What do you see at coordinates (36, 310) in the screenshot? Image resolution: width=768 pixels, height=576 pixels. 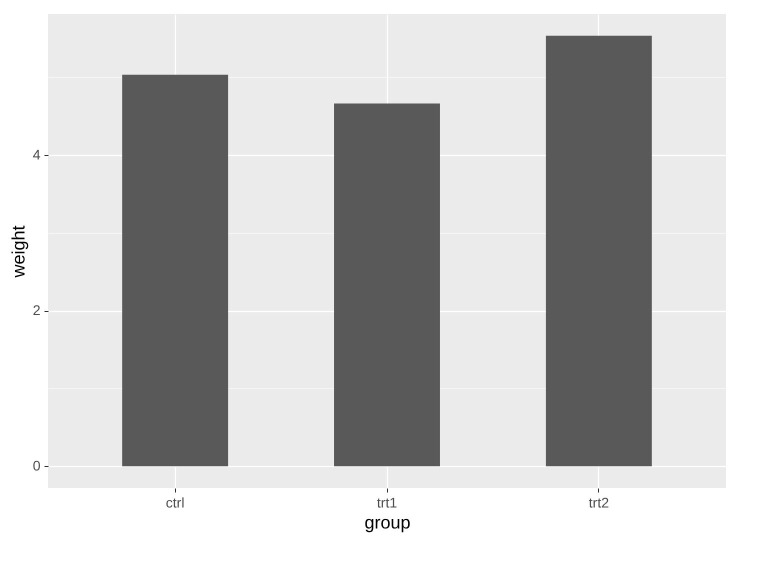 I see `y-tick-label: 2` at bounding box center [36, 310].